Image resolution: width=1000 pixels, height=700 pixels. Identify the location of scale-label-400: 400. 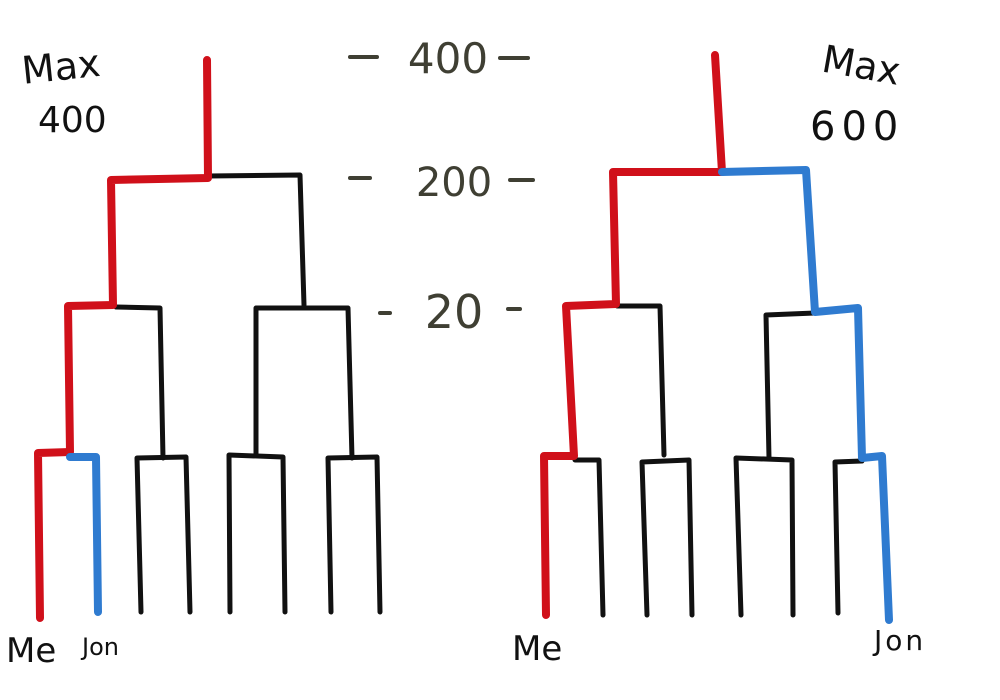
(448, 58).